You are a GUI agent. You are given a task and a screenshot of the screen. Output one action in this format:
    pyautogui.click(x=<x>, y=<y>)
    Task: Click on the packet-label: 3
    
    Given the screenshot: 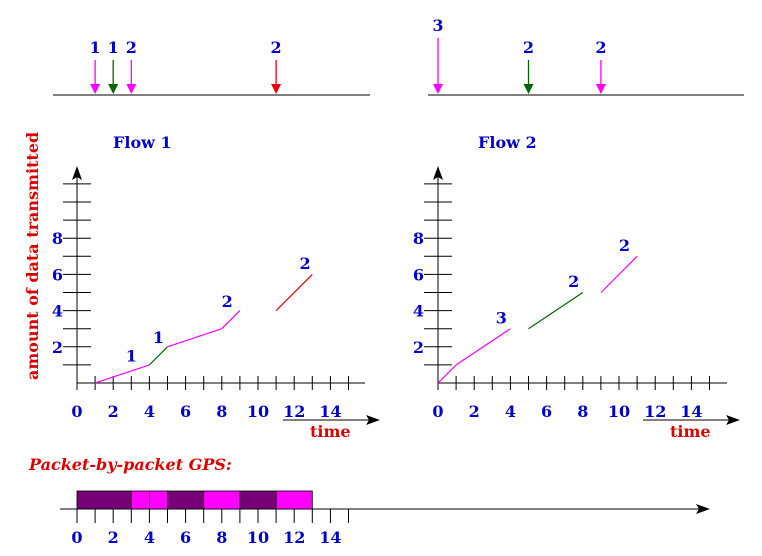 What is the action you would take?
    pyautogui.click(x=501, y=317)
    